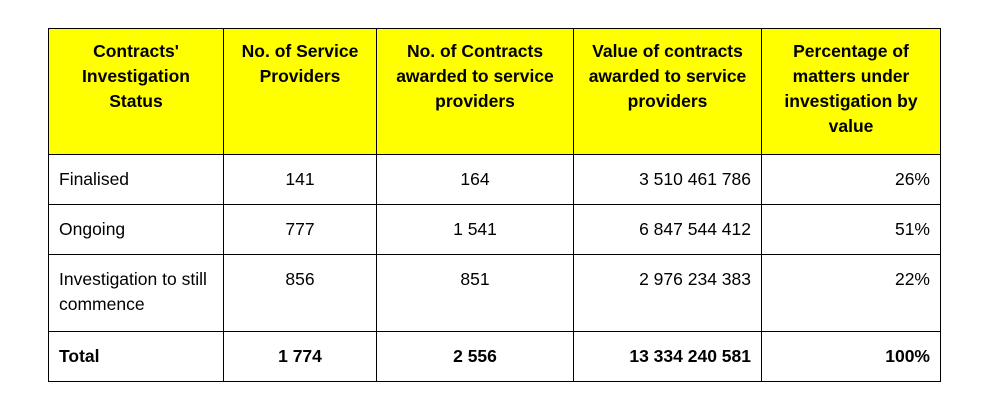 The image size is (1000, 417). I want to click on table-row: Ongoing 777 1 541 6 847 544 412 51%, so click(494, 229).